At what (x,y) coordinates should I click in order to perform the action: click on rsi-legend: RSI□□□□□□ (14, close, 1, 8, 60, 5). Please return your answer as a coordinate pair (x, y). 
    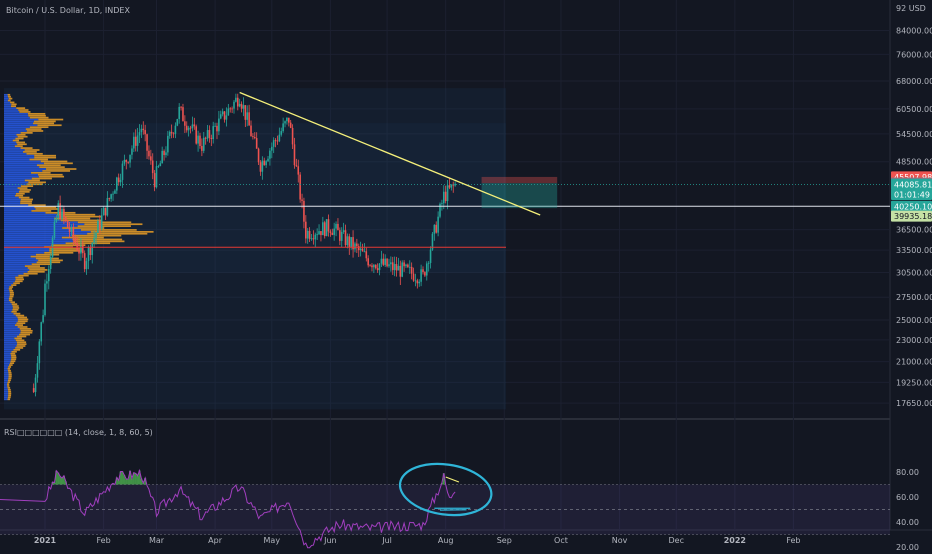
    Looking at the image, I should click on (78, 432).